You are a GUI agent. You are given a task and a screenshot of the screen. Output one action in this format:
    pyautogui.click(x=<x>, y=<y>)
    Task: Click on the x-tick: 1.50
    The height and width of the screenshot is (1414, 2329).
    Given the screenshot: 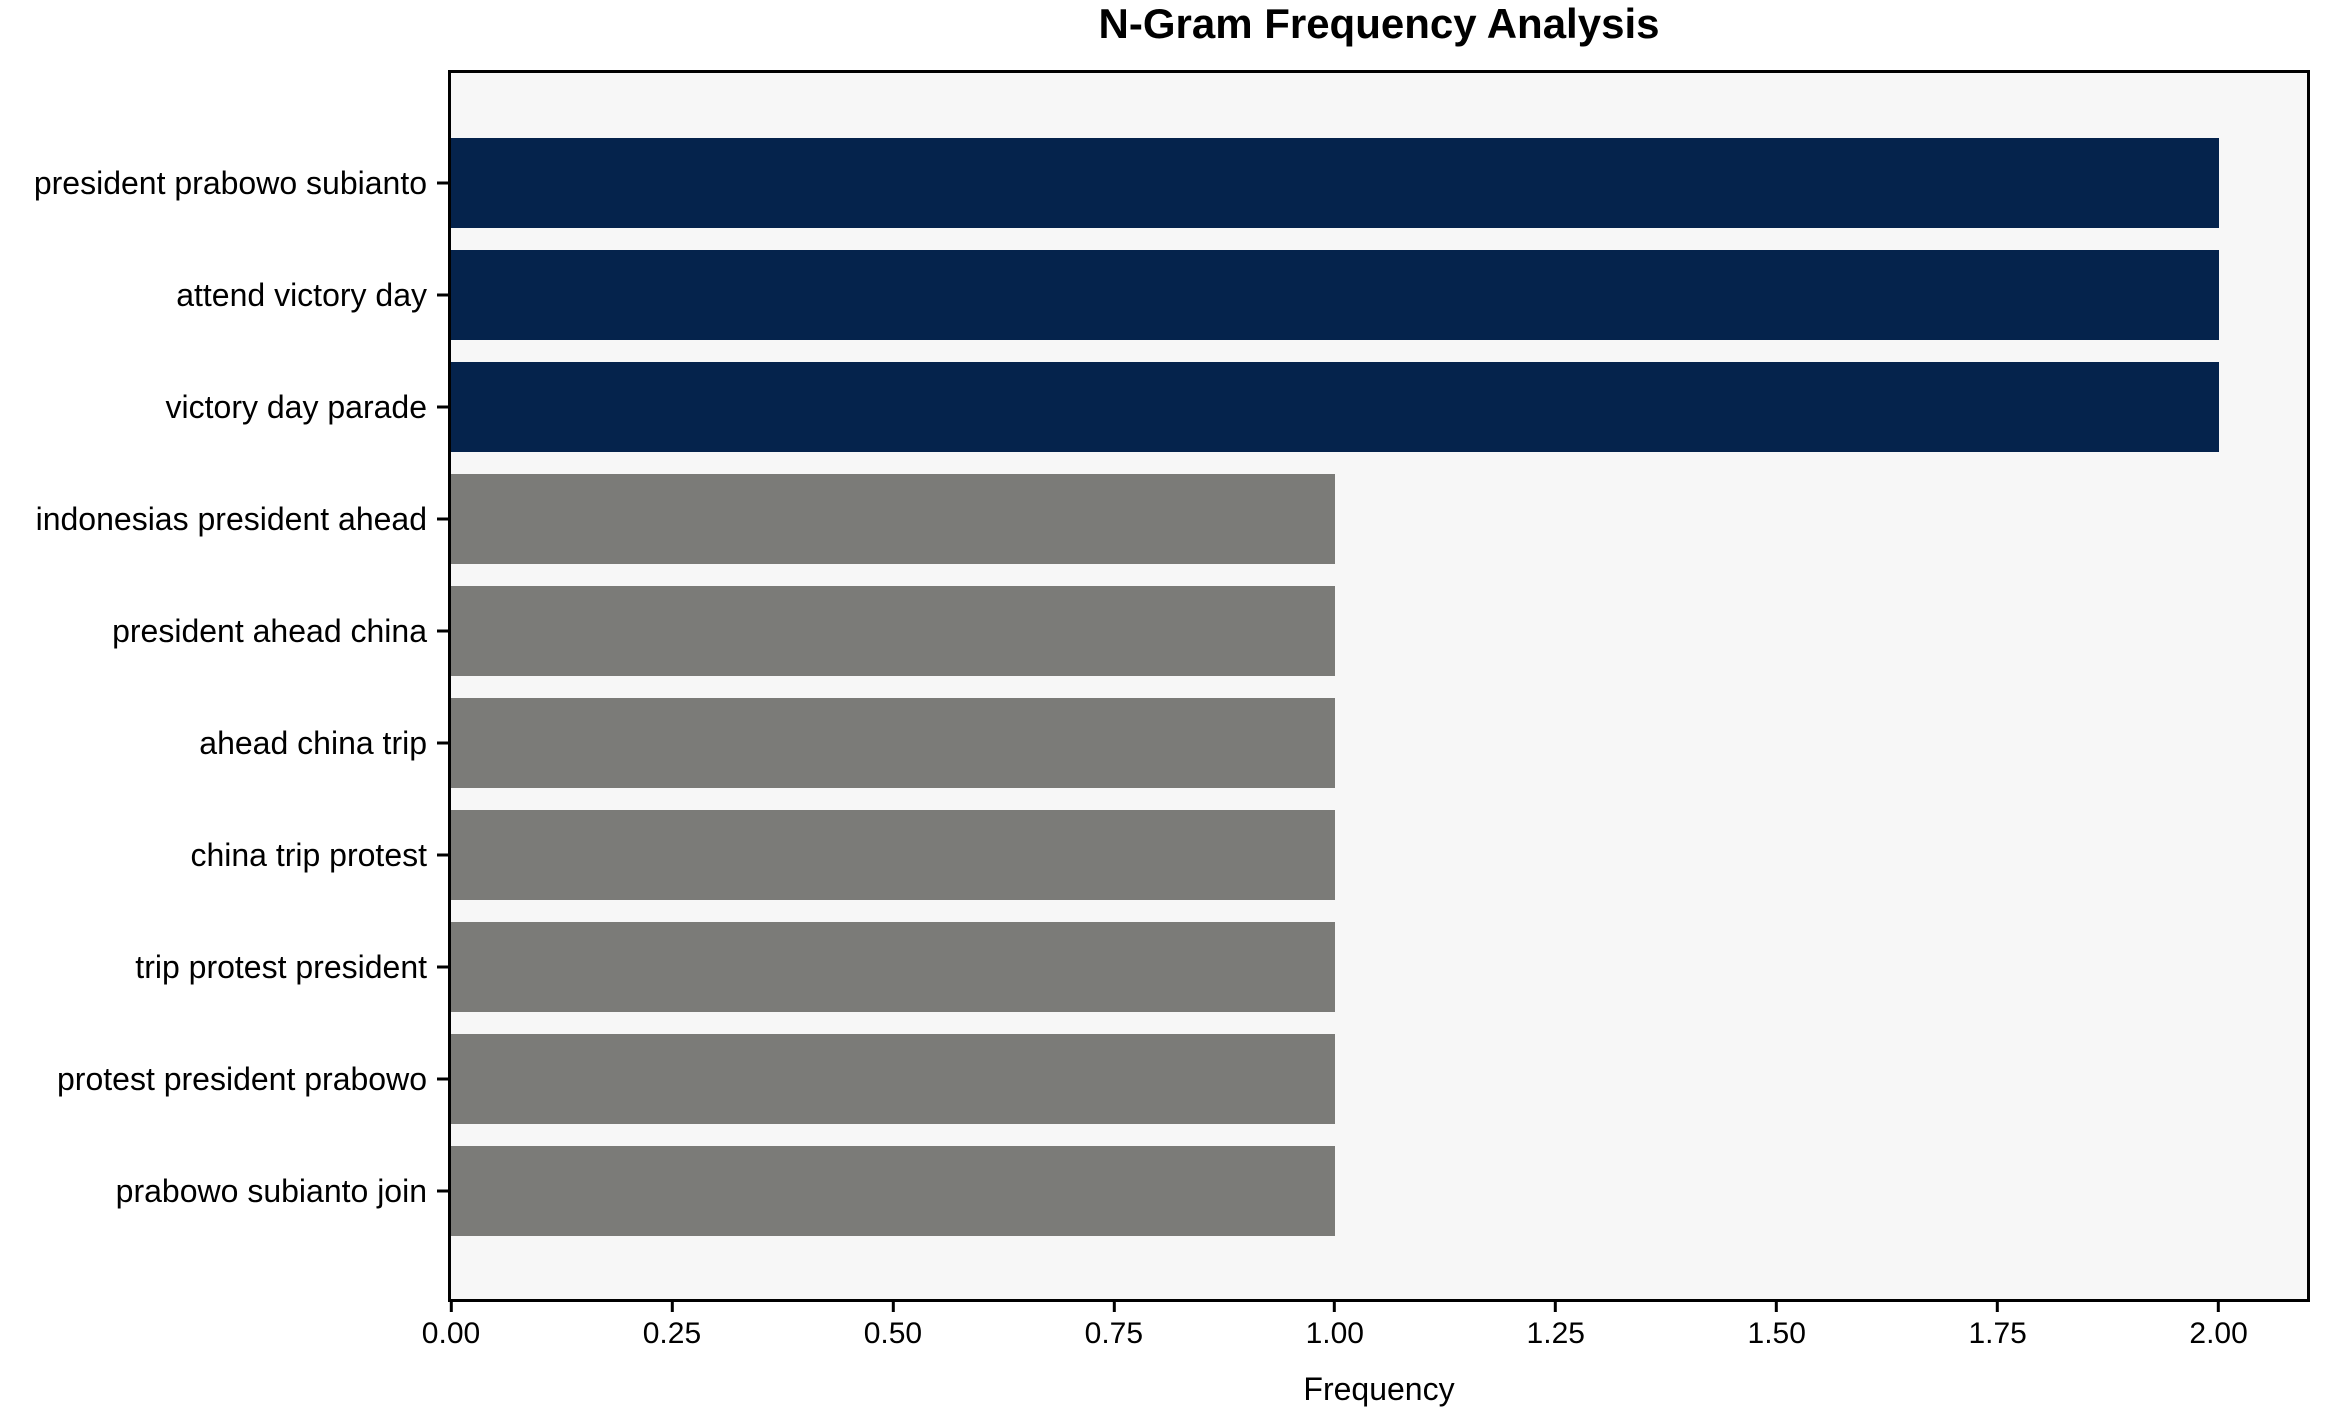 What is the action you would take?
    pyautogui.click(x=1777, y=1324)
    